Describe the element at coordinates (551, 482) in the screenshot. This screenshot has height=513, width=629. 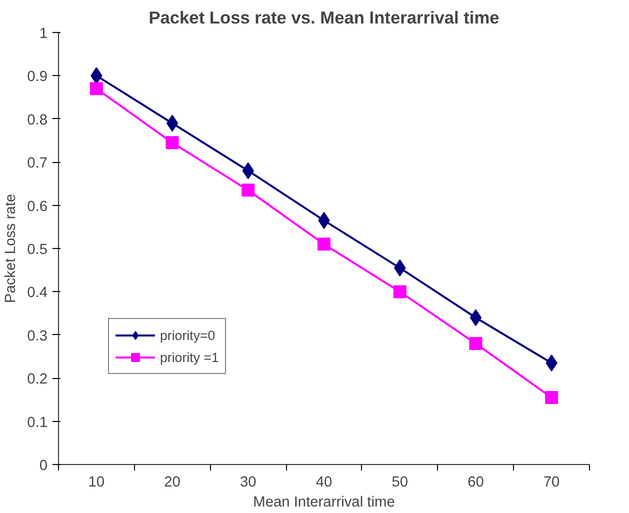
I see `x-tick-label: 70` at that location.